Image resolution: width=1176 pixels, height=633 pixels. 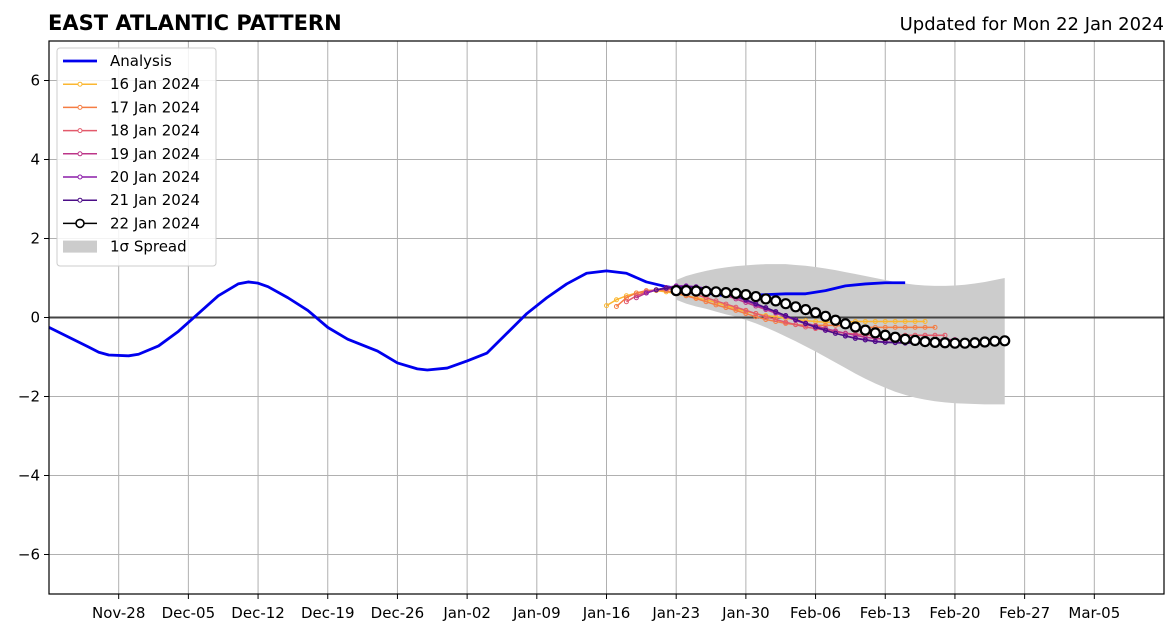 What do you see at coordinates (155, 223) in the screenshot?
I see `legend-label-current: 22 Jan 2024` at bounding box center [155, 223].